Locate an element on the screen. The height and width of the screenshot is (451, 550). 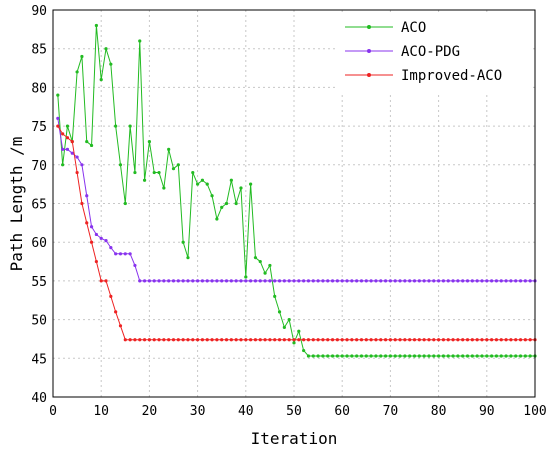
x-tick-label: 40 is located at coordinates (246, 411).